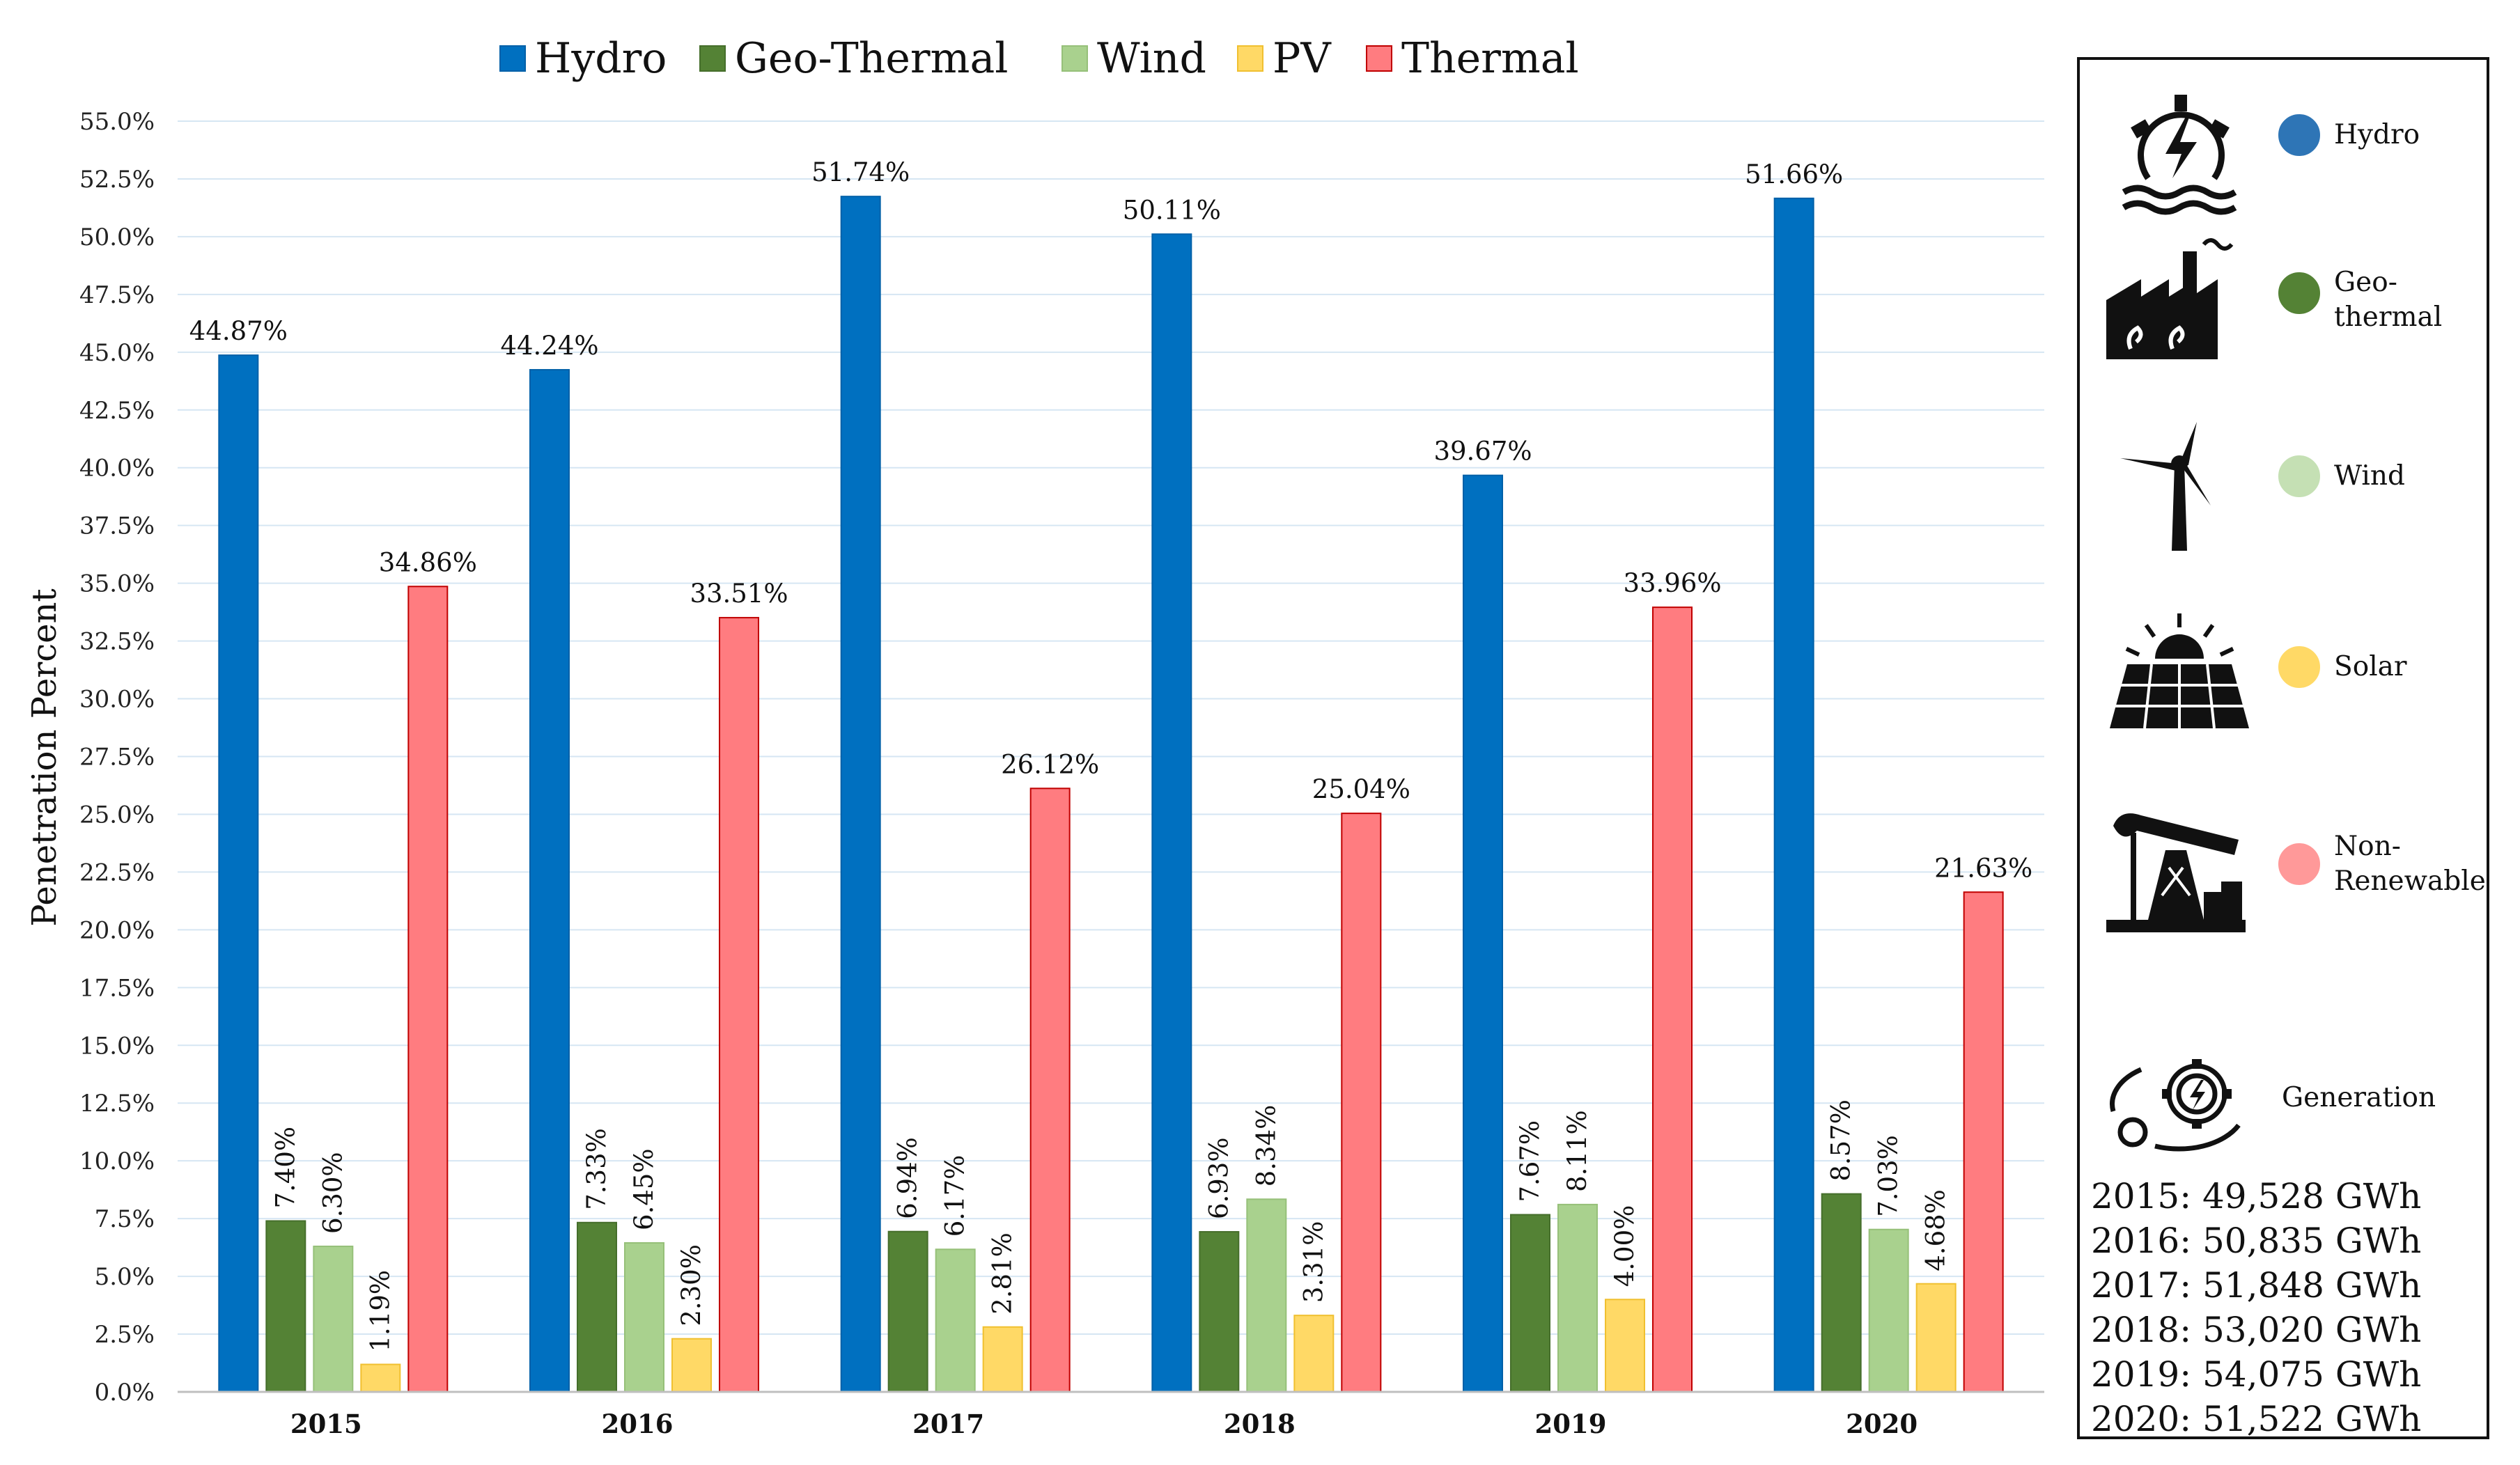 This screenshot has width=2520, height=1465. Describe the element at coordinates (601, 59) in the screenshot. I see `legend-label: Hydro` at that location.